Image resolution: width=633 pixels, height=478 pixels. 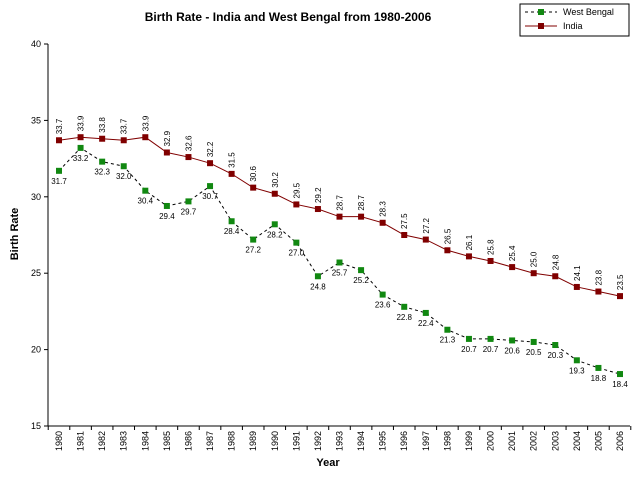 I want to click on x-tick-label: 1989, so click(x=253, y=441).